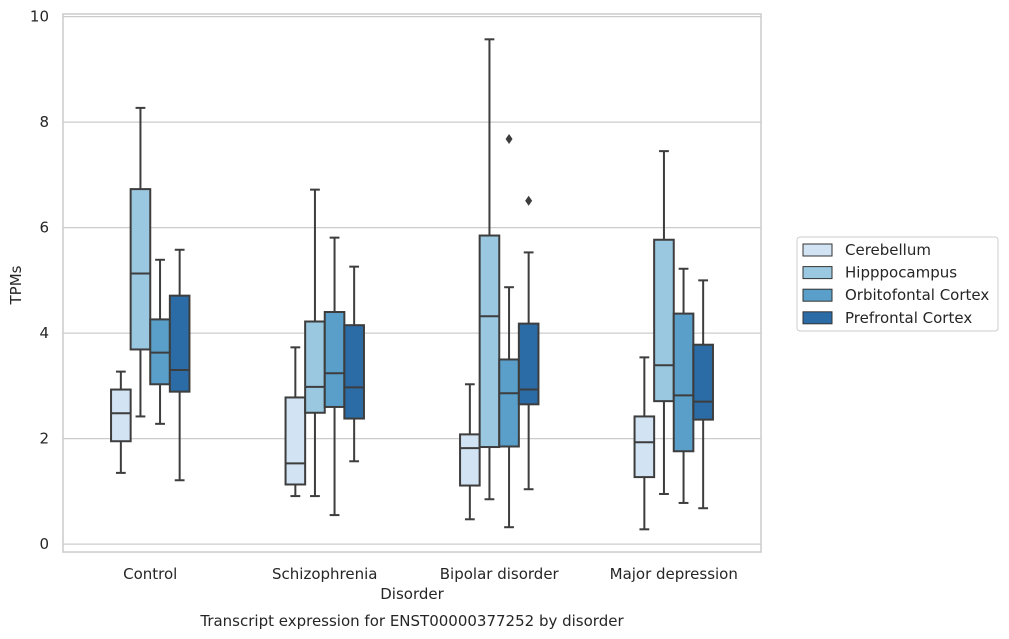  I want to click on y-axis-title: TPMs, so click(16, 285).